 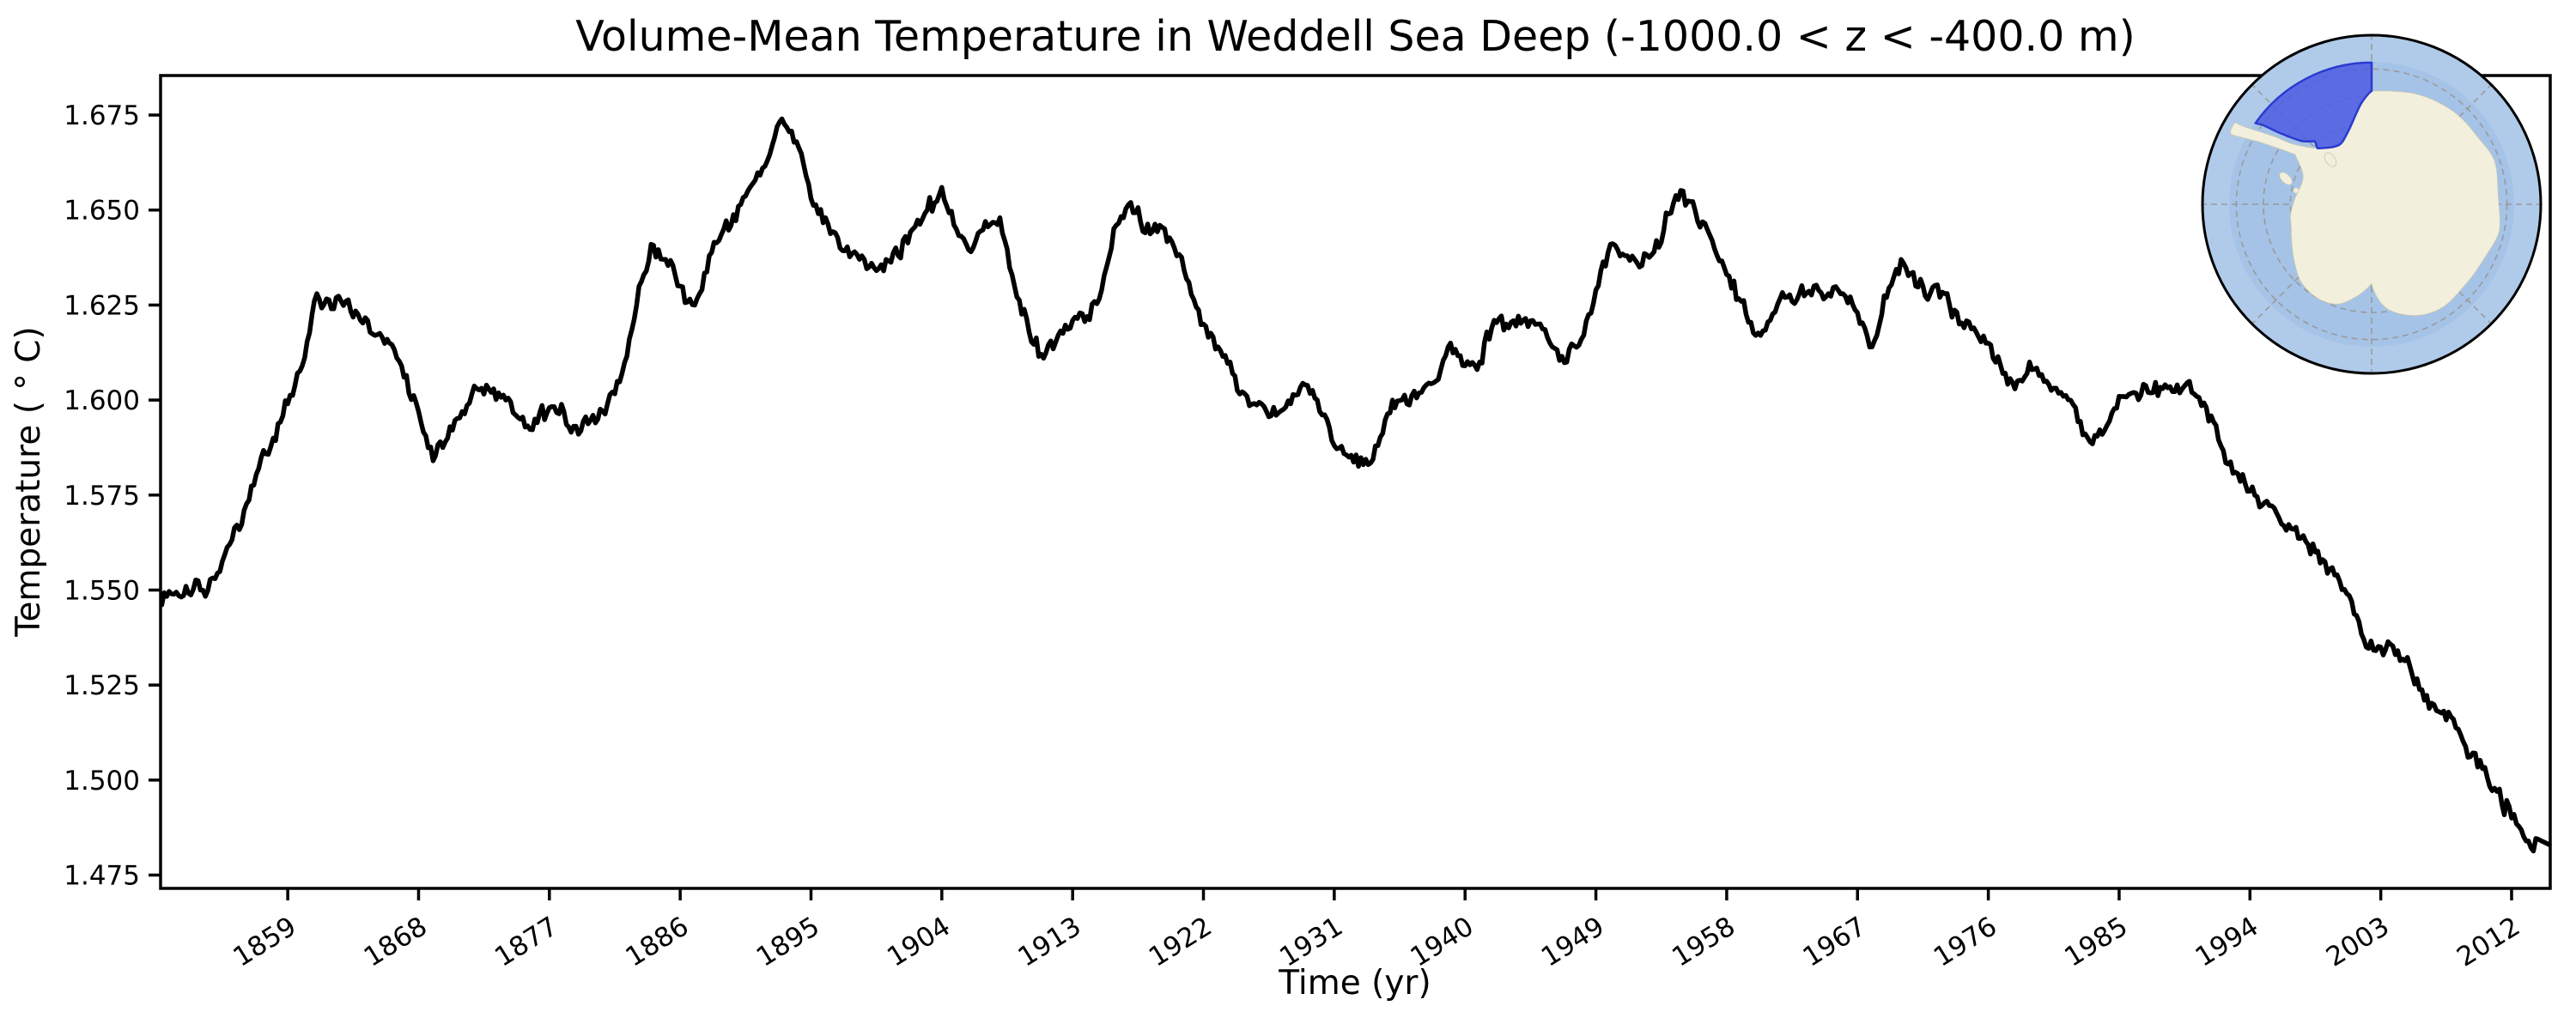 What do you see at coordinates (2331, 159) in the screenshot?
I see `weddell-island` at bounding box center [2331, 159].